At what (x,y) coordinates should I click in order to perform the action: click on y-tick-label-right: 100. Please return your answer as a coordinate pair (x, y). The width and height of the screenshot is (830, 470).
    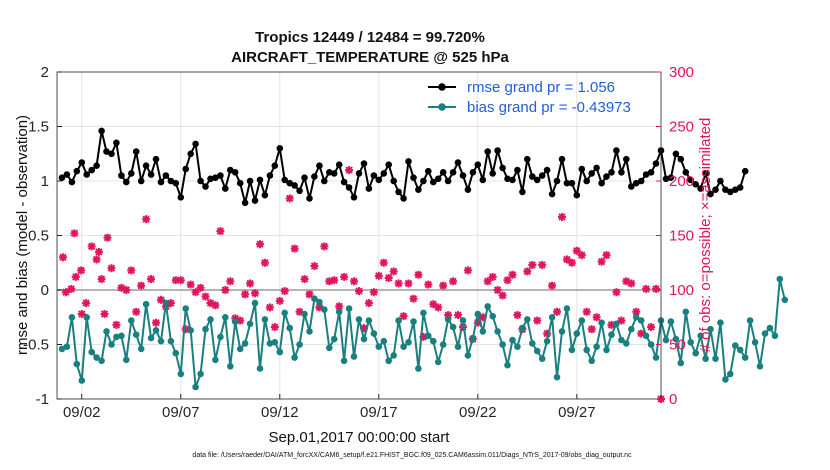
    Looking at the image, I should click on (681, 290).